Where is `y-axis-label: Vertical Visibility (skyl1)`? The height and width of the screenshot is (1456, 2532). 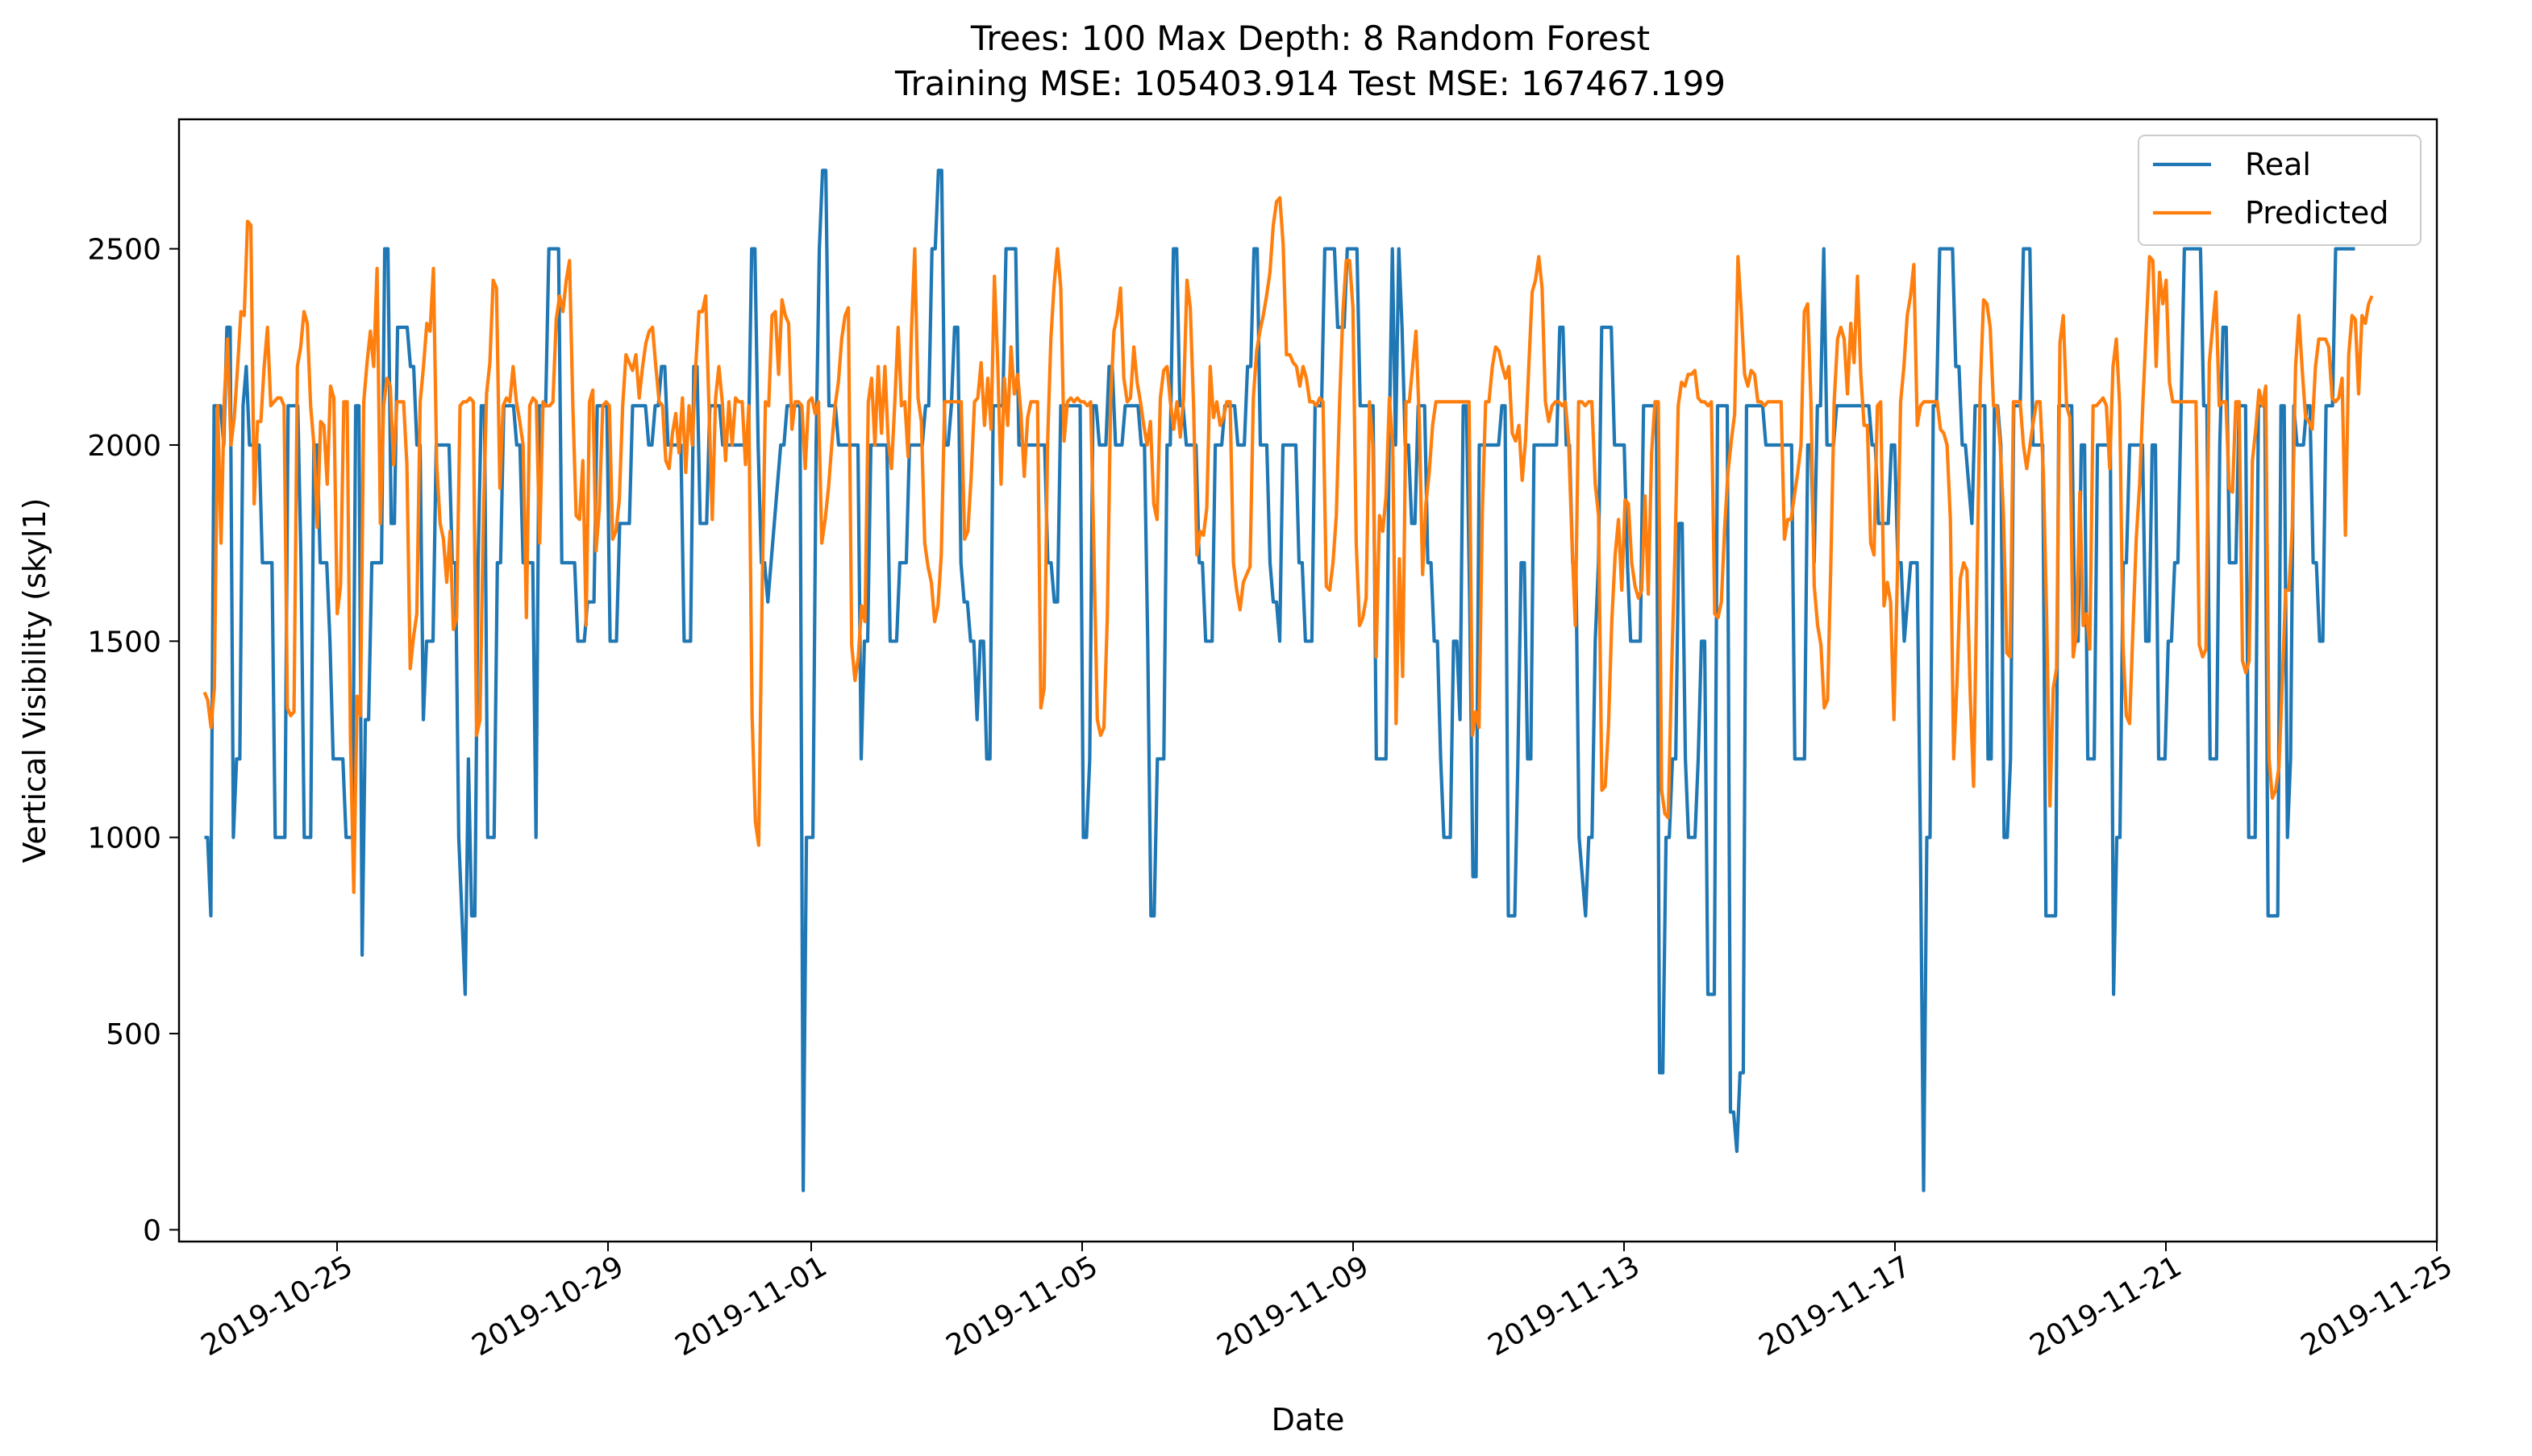 y-axis-label: Vertical Visibility (skyl1) is located at coordinates (35, 680).